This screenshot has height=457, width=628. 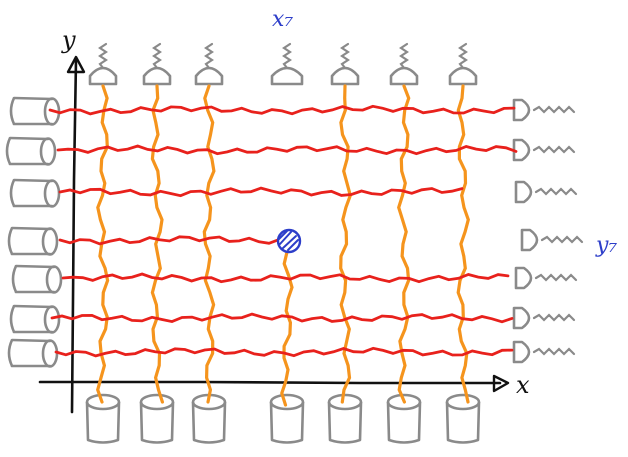 I want to click on y-axis, so click(x=74, y=236).